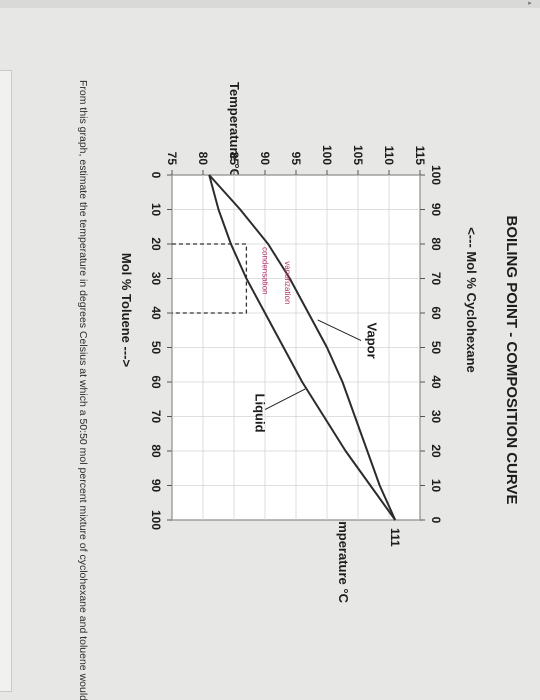  What do you see at coordinates (156, 451) in the screenshot?
I see `x-tick-label: 80` at bounding box center [156, 451].